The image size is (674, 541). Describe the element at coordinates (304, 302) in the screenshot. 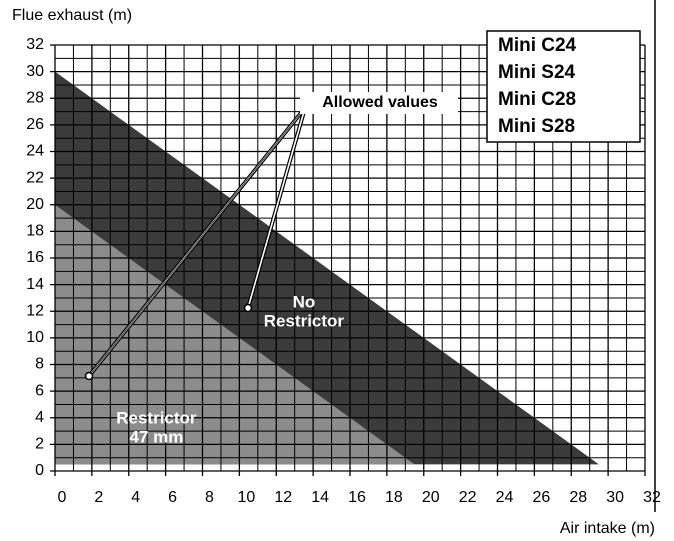

I see `region-label: No` at that location.